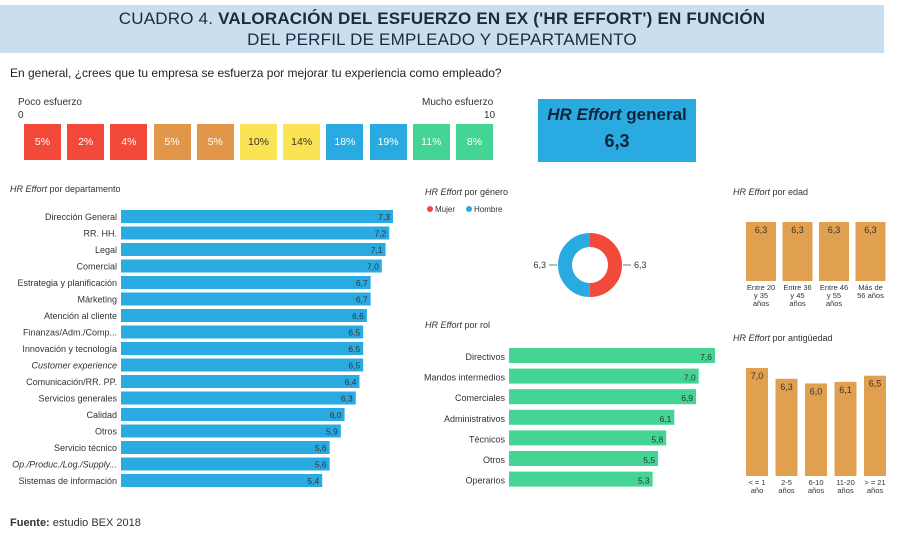 This screenshot has height=536, width=900. I want to click on gender-legend-label: Mujer, so click(445, 209).